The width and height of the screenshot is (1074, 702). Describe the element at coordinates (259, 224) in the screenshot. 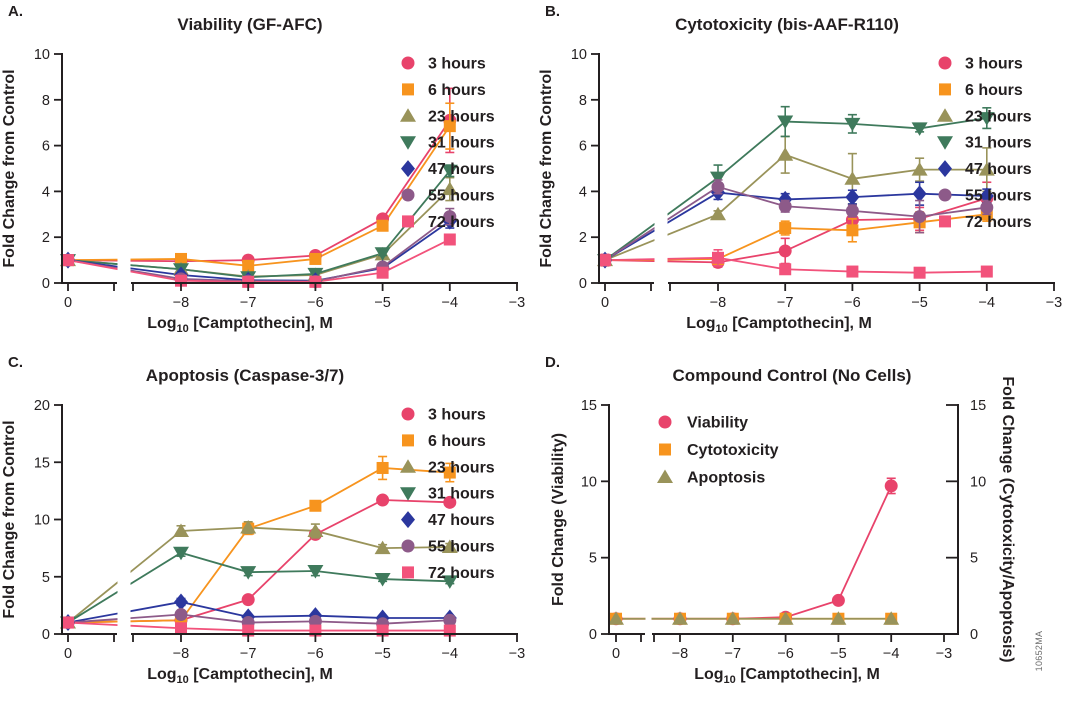

I see `line-31-hours` at that location.